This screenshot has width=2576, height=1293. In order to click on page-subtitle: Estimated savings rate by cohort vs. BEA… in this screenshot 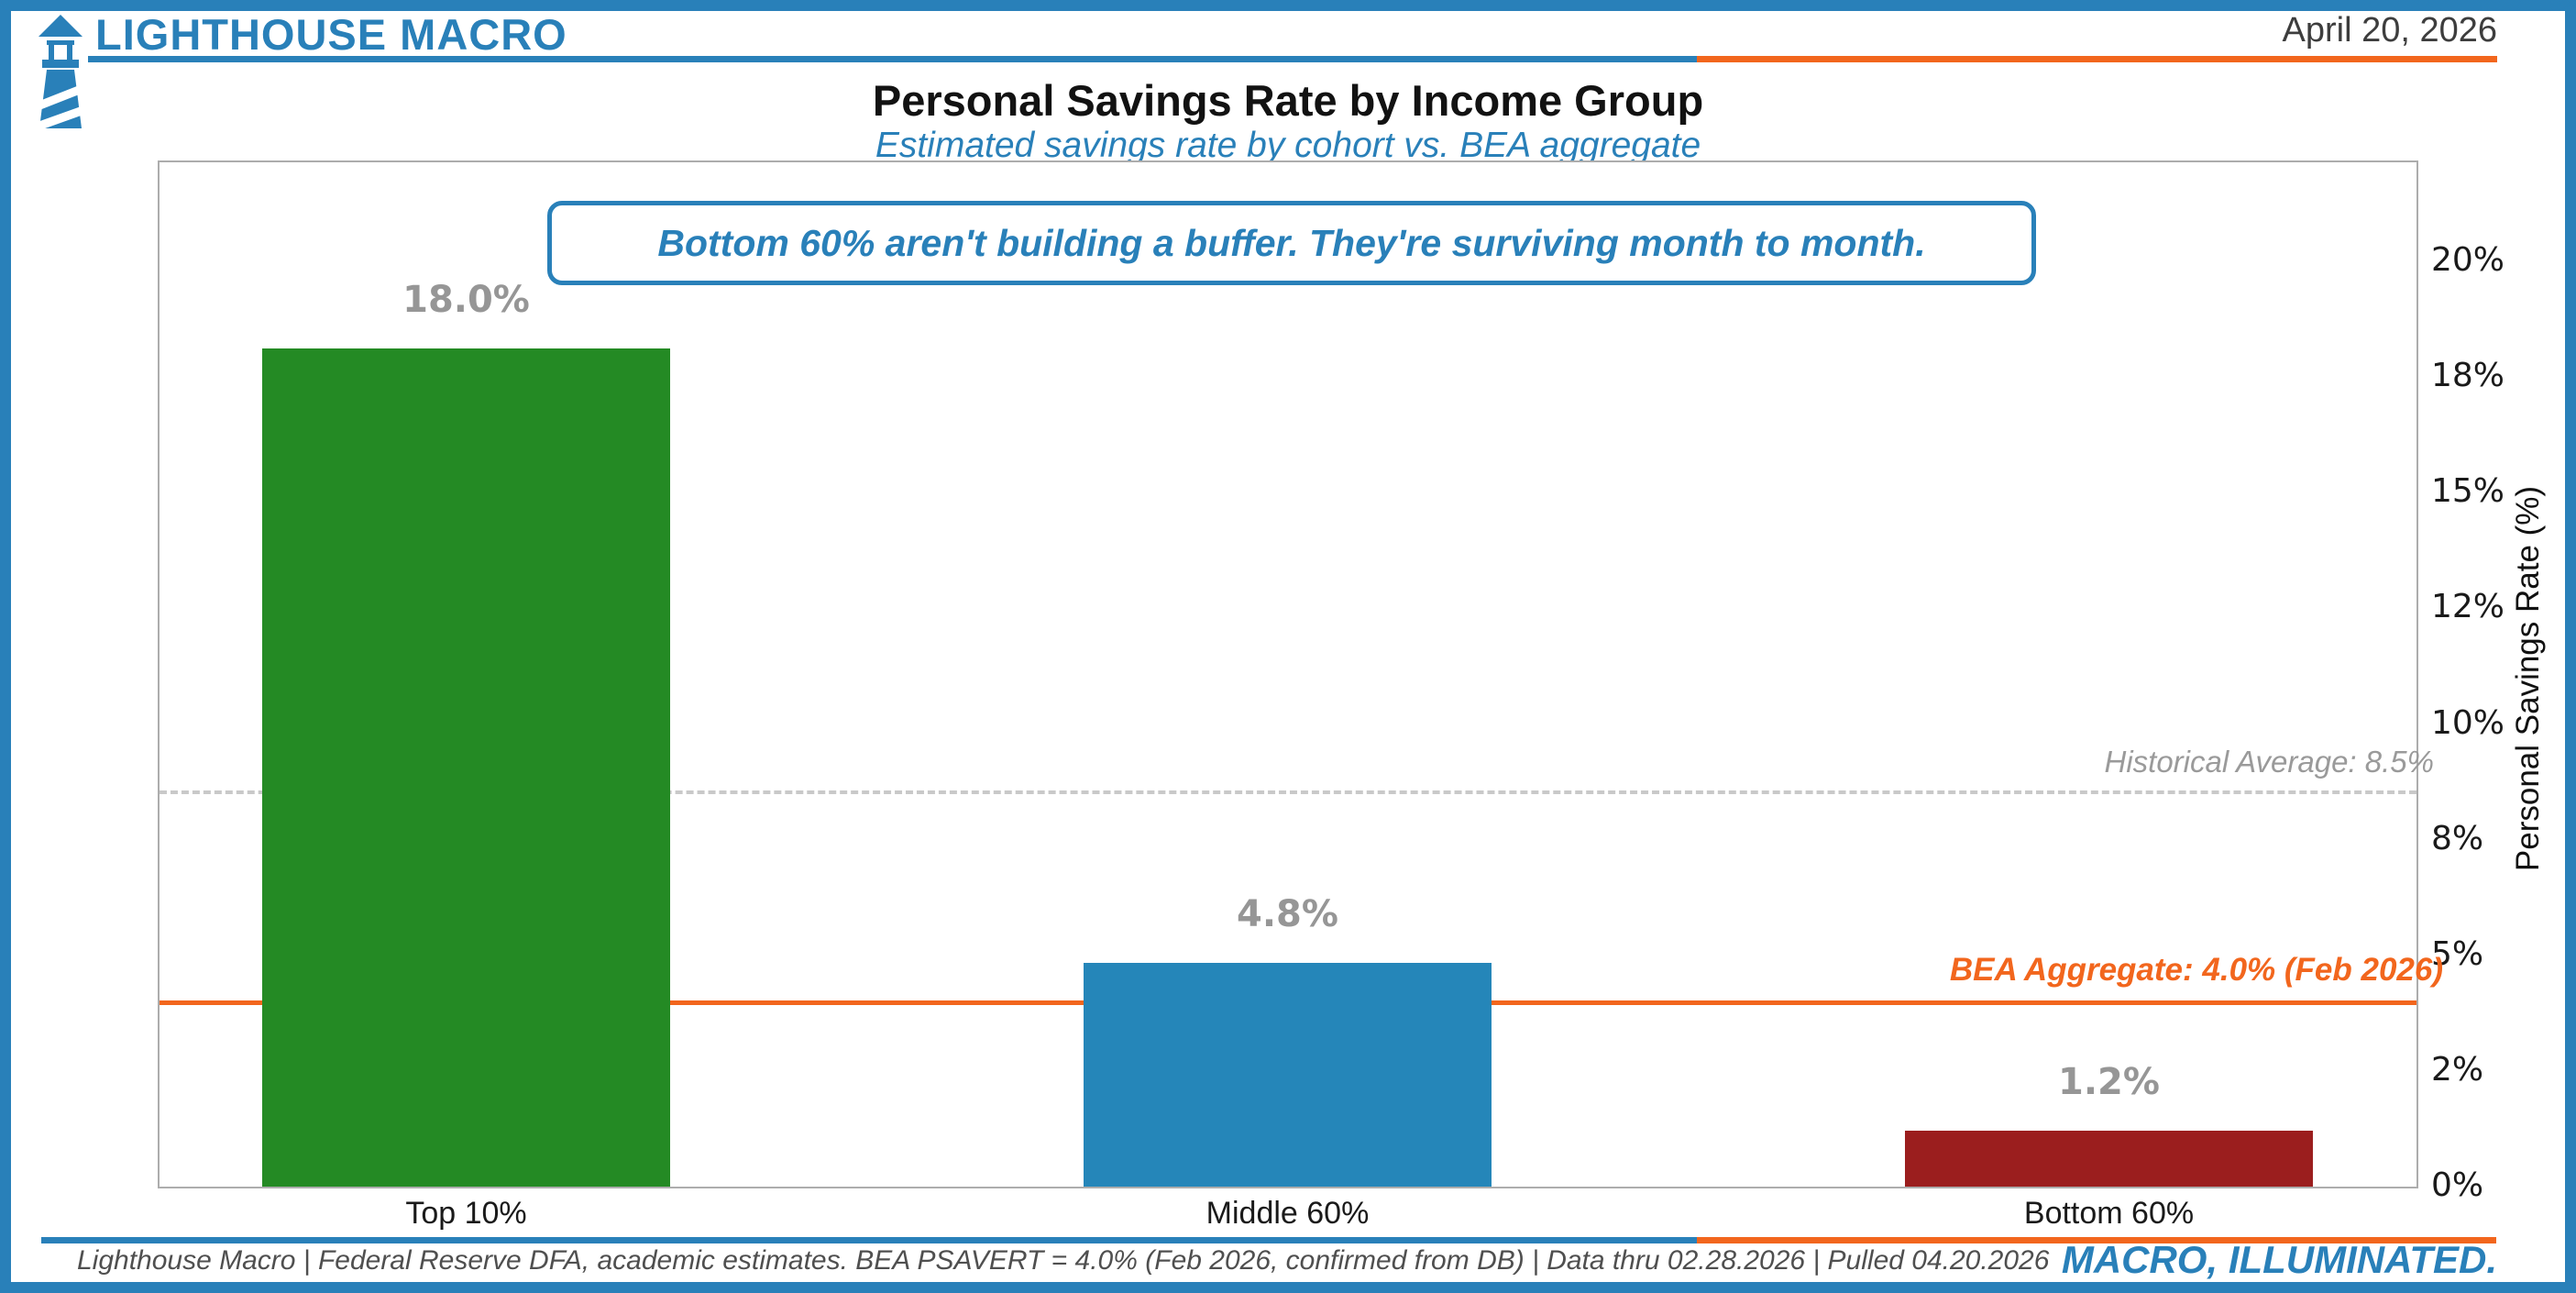, I will do `click(1288, 145)`.